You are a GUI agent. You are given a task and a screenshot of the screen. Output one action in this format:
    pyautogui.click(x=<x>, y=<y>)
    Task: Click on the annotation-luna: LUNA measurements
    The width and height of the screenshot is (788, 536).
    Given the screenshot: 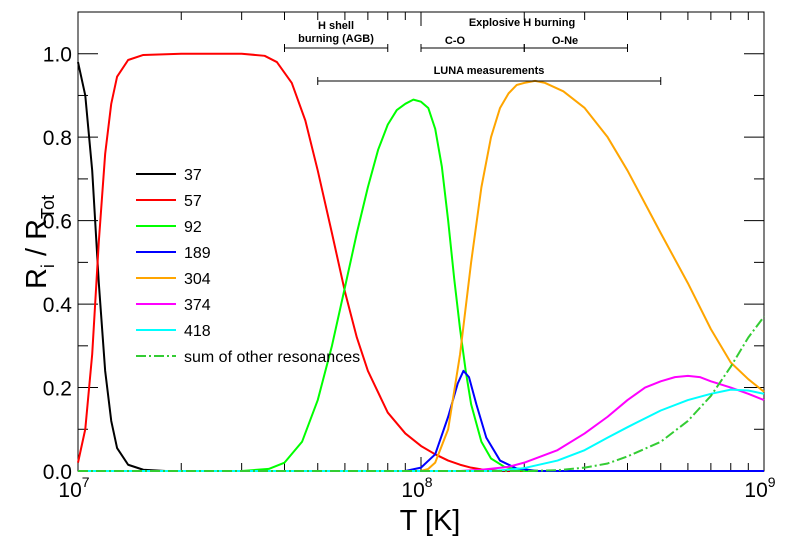 What is the action you would take?
    pyautogui.click(x=489, y=71)
    